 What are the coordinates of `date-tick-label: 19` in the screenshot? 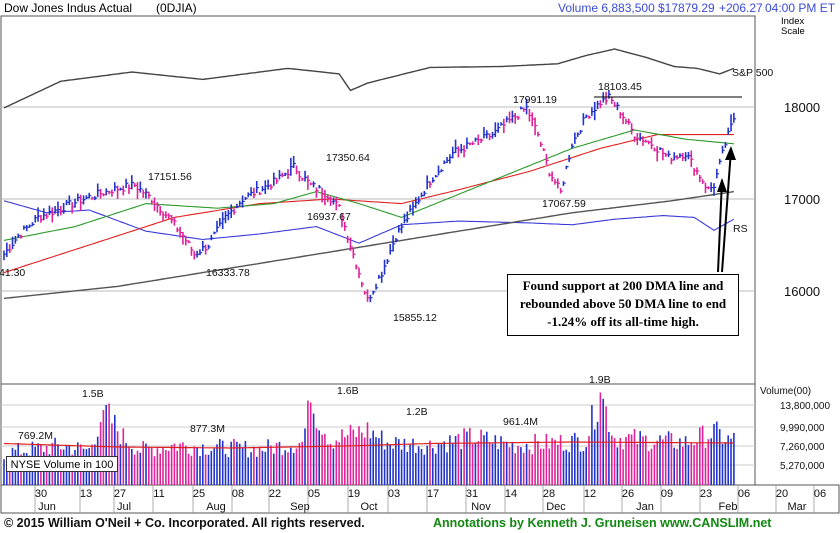 It's located at (354, 494).